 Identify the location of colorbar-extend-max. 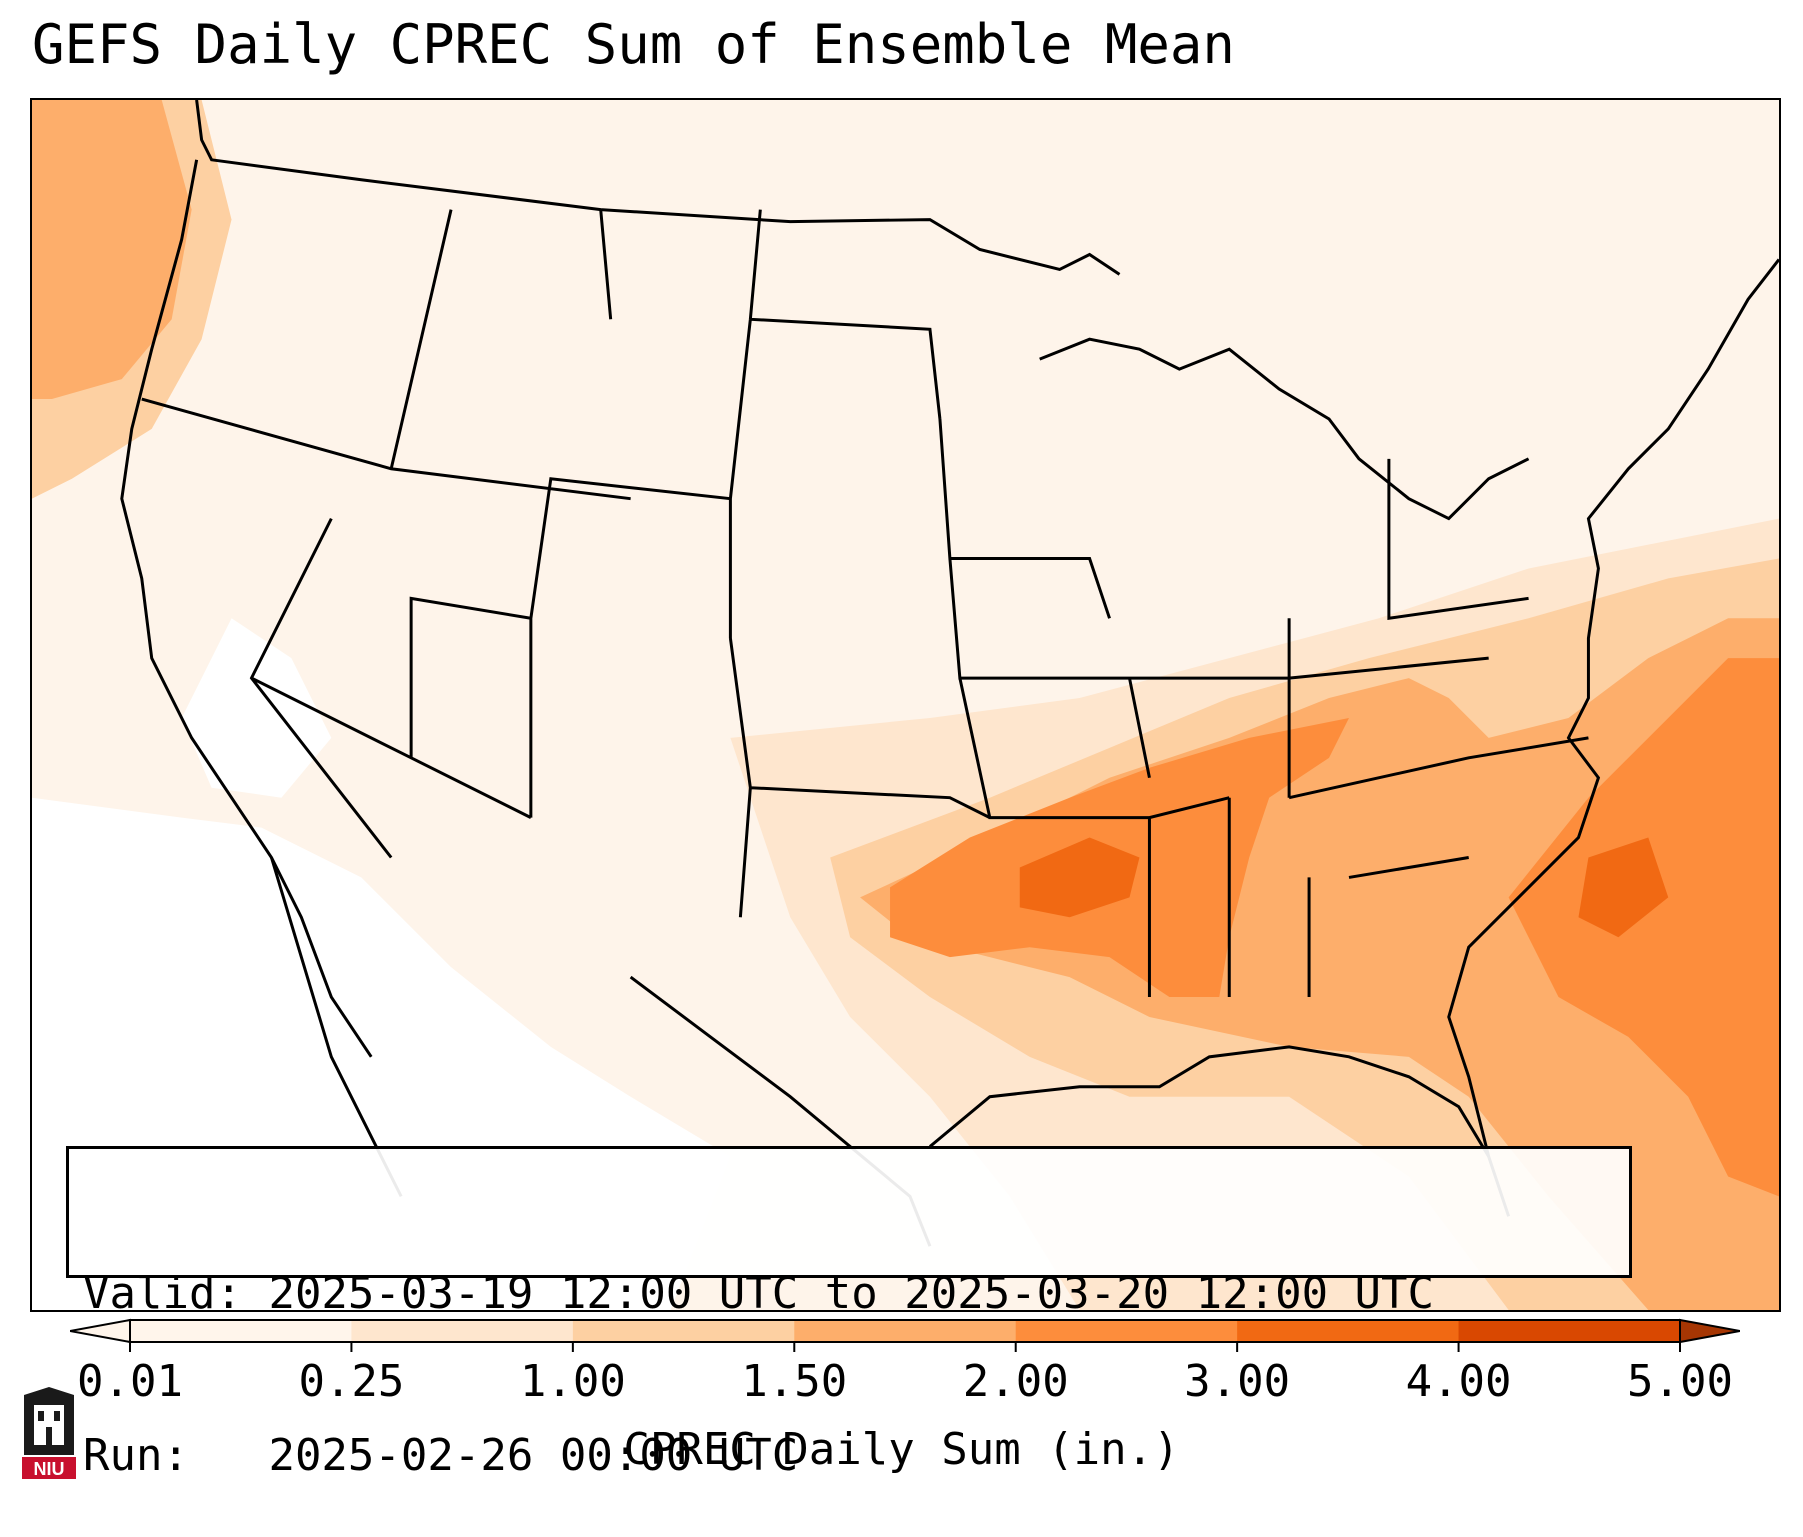
(1709, 1331).